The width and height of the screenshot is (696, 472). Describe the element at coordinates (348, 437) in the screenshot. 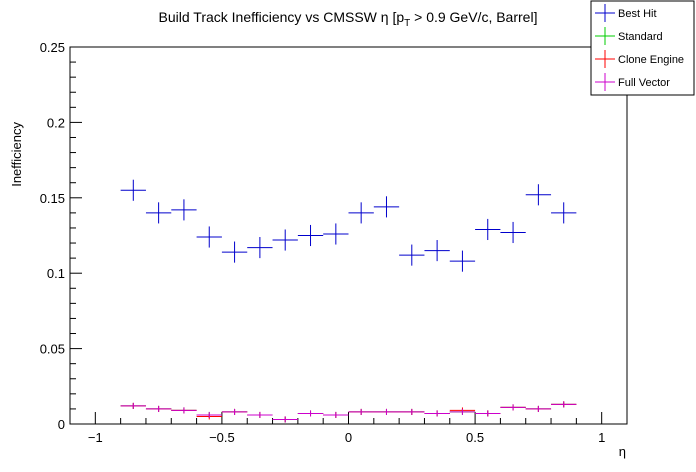

I see `x-tick-label: 0` at that location.